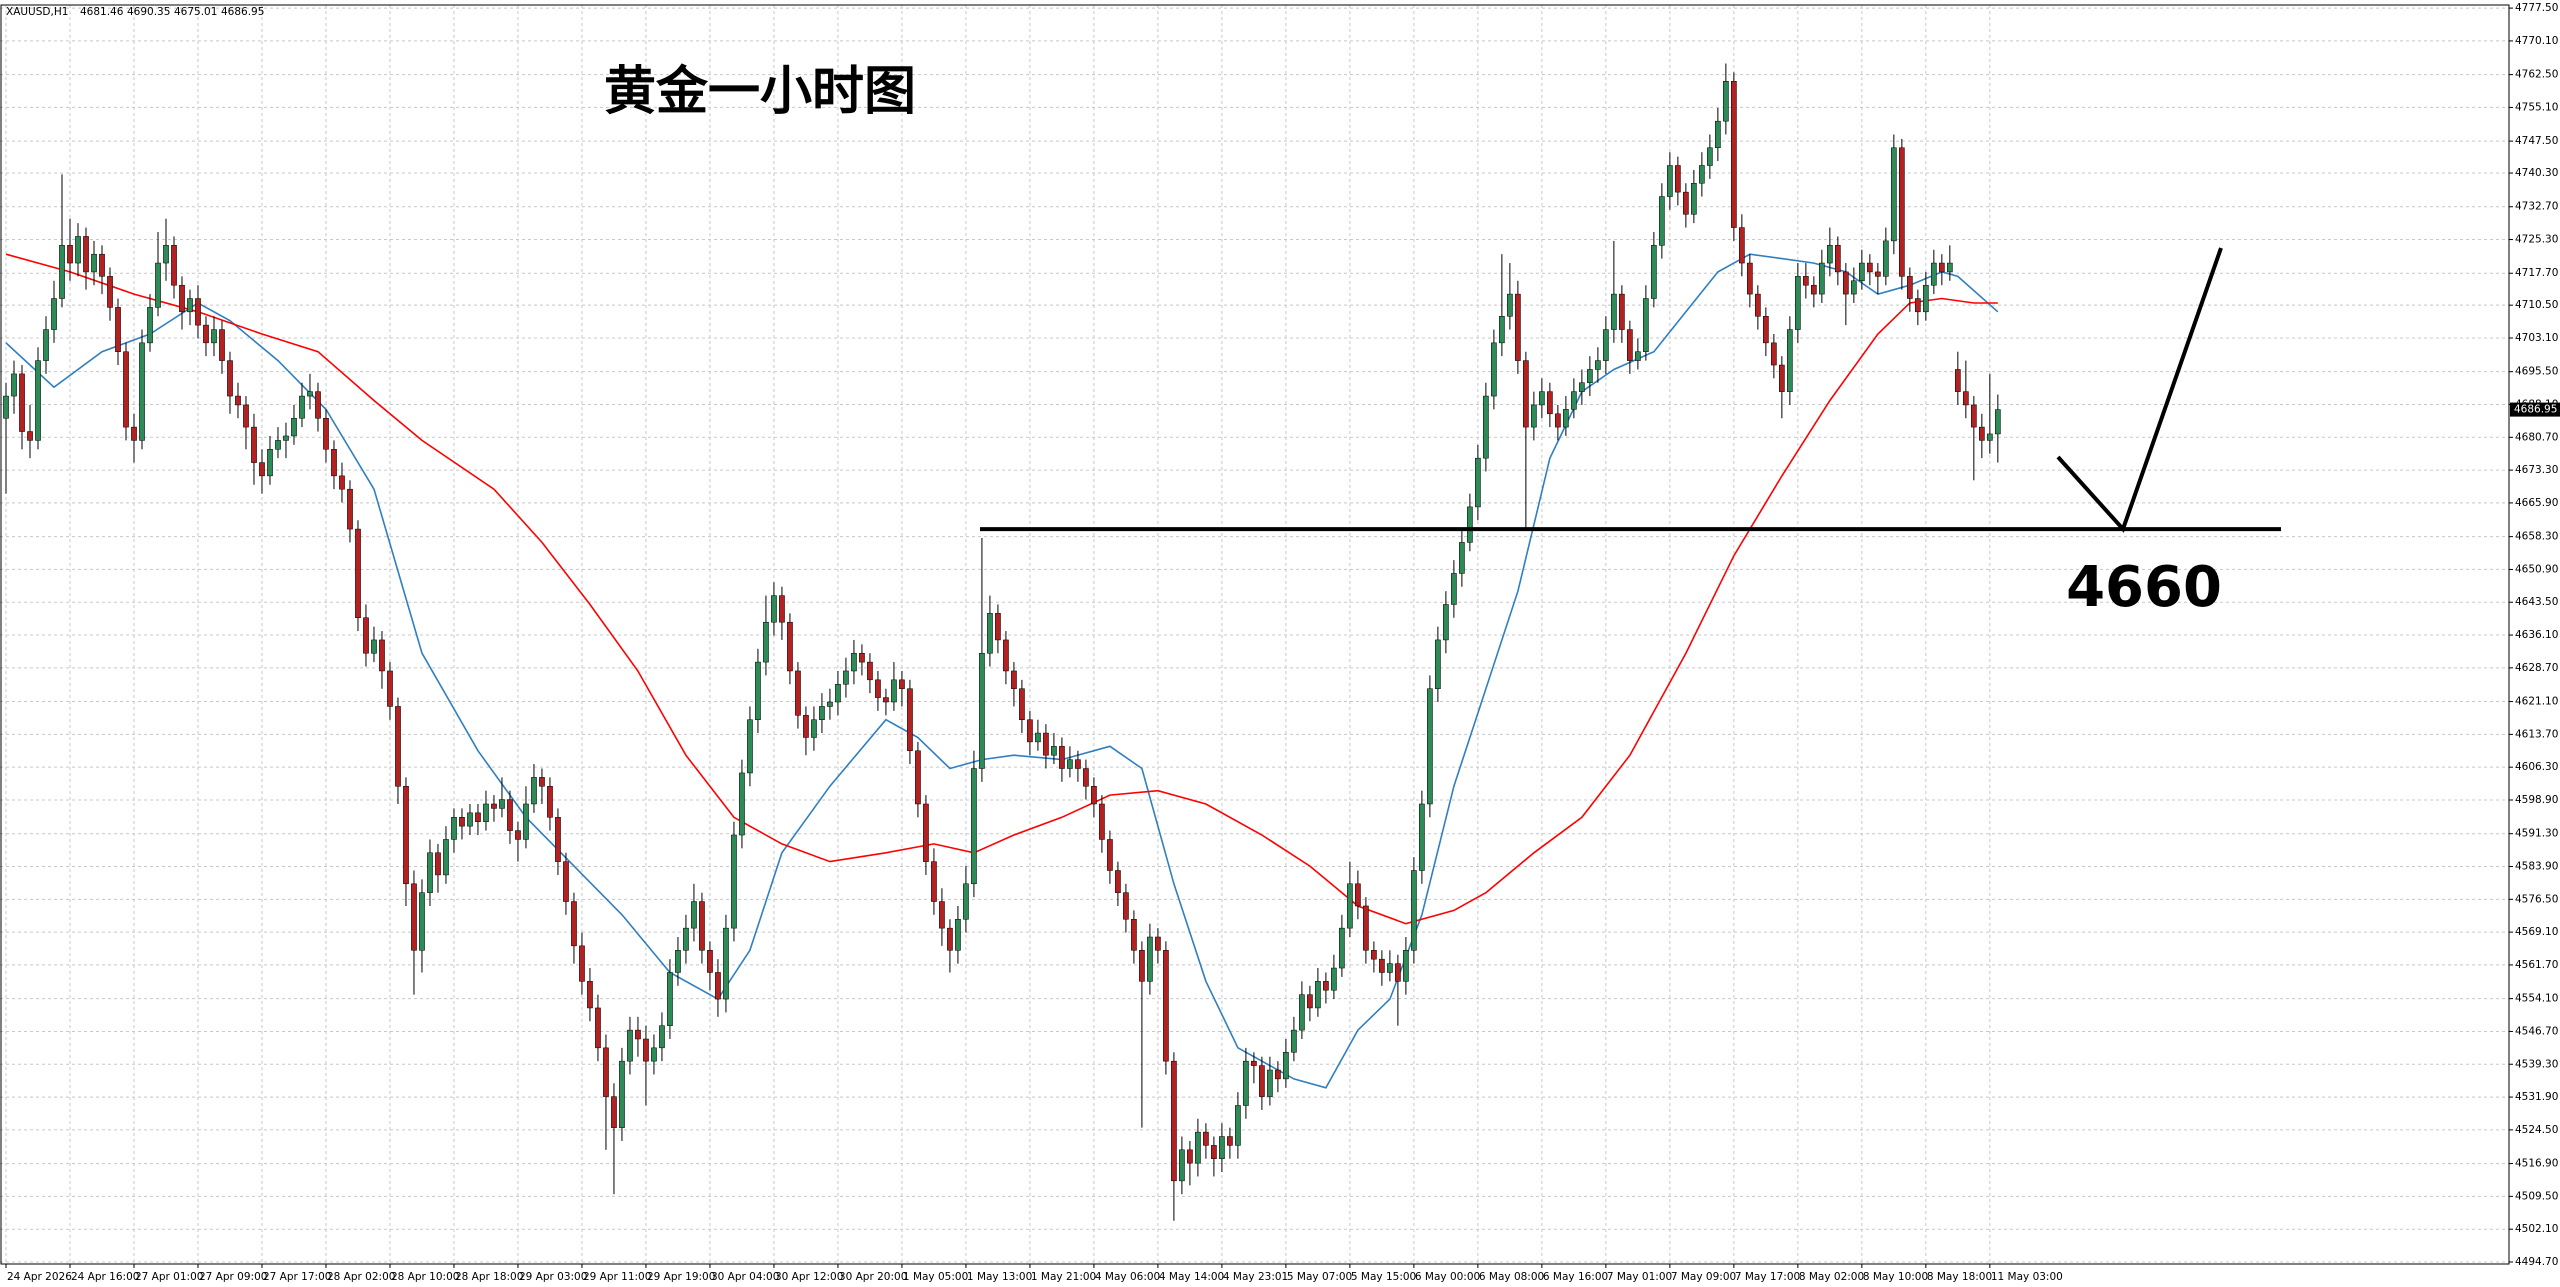 The image size is (2560, 1287). What do you see at coordinates (2536, 503) in the screenshot?
I see `y-tick-label: 4665.90` at bounding box center [2536, 503].